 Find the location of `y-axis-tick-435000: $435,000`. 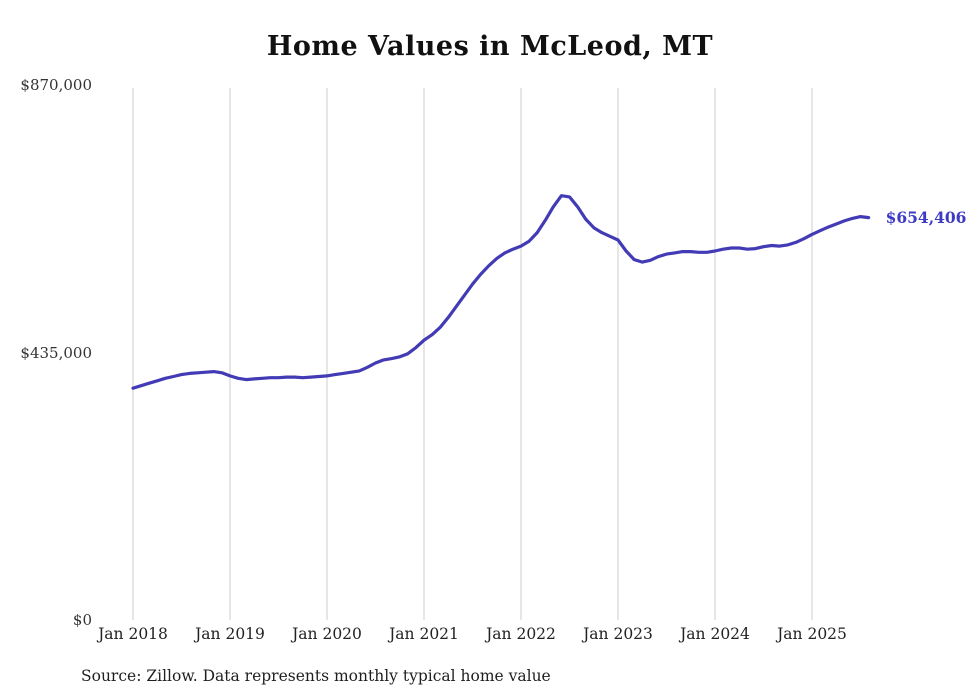

y-axis-tick-435000: $435,000 is located at coordinates (56, 353).